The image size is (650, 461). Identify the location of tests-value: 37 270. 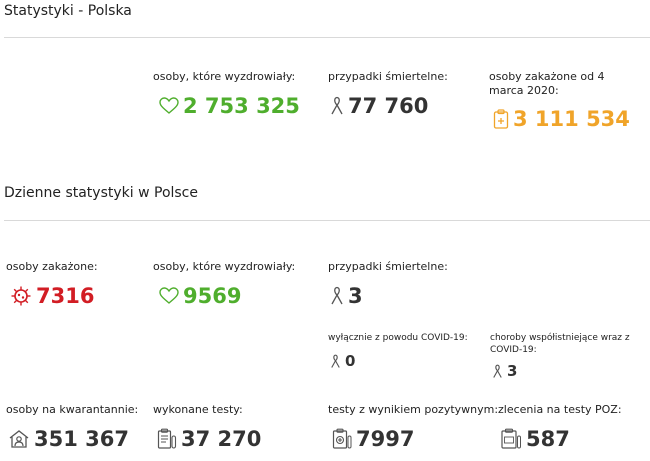
(221, 439).